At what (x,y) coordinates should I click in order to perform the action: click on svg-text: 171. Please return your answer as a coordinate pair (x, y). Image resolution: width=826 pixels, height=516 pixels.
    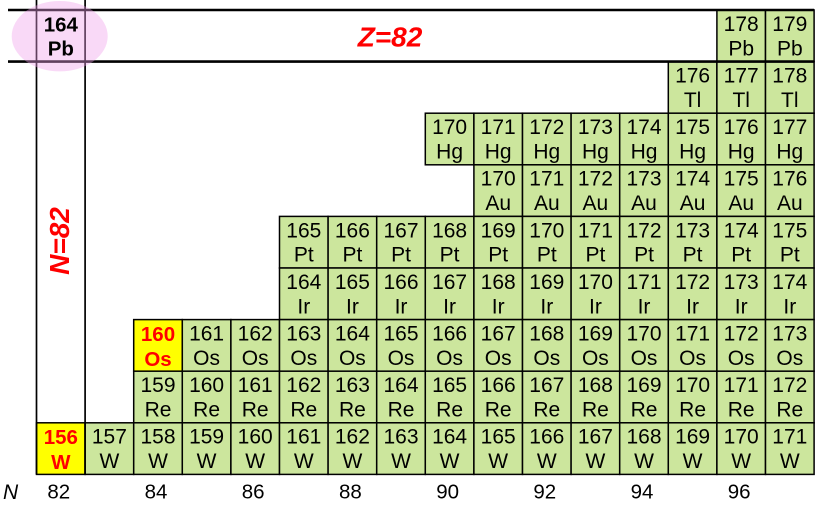
    Looking at the image, I should click on (643, 282).